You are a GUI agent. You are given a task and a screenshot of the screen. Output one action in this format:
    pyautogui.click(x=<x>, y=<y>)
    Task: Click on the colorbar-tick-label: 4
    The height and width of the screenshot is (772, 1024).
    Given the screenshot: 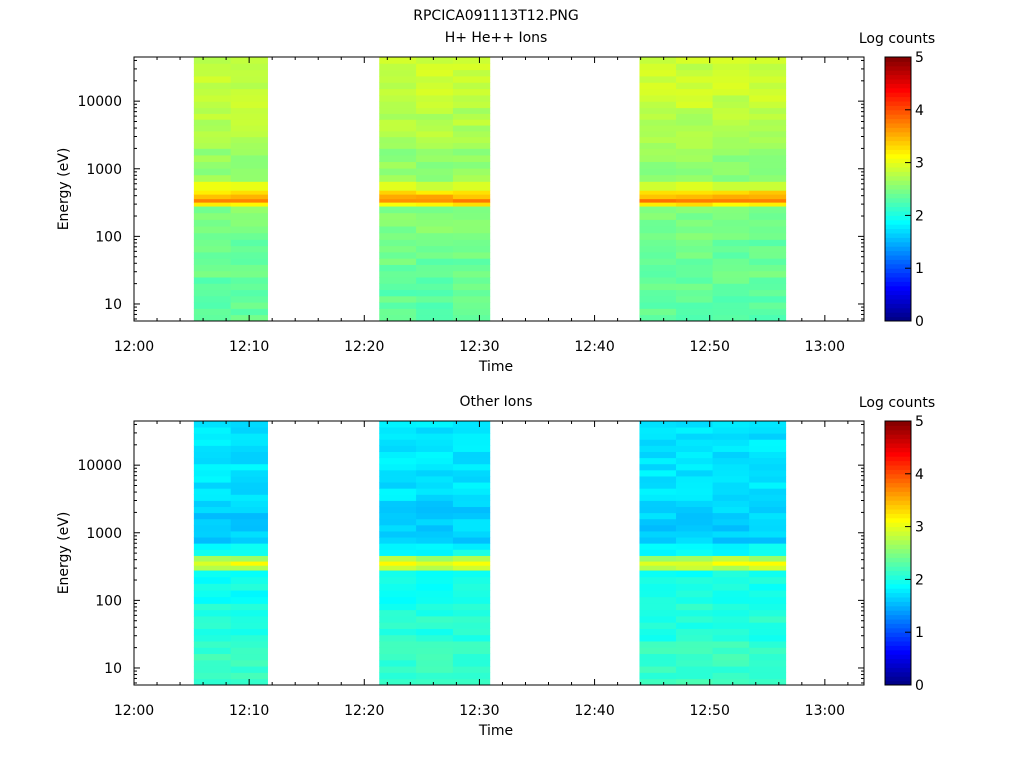 What is the action you would take?
    pyautogui.click(x=919, y=475)
    